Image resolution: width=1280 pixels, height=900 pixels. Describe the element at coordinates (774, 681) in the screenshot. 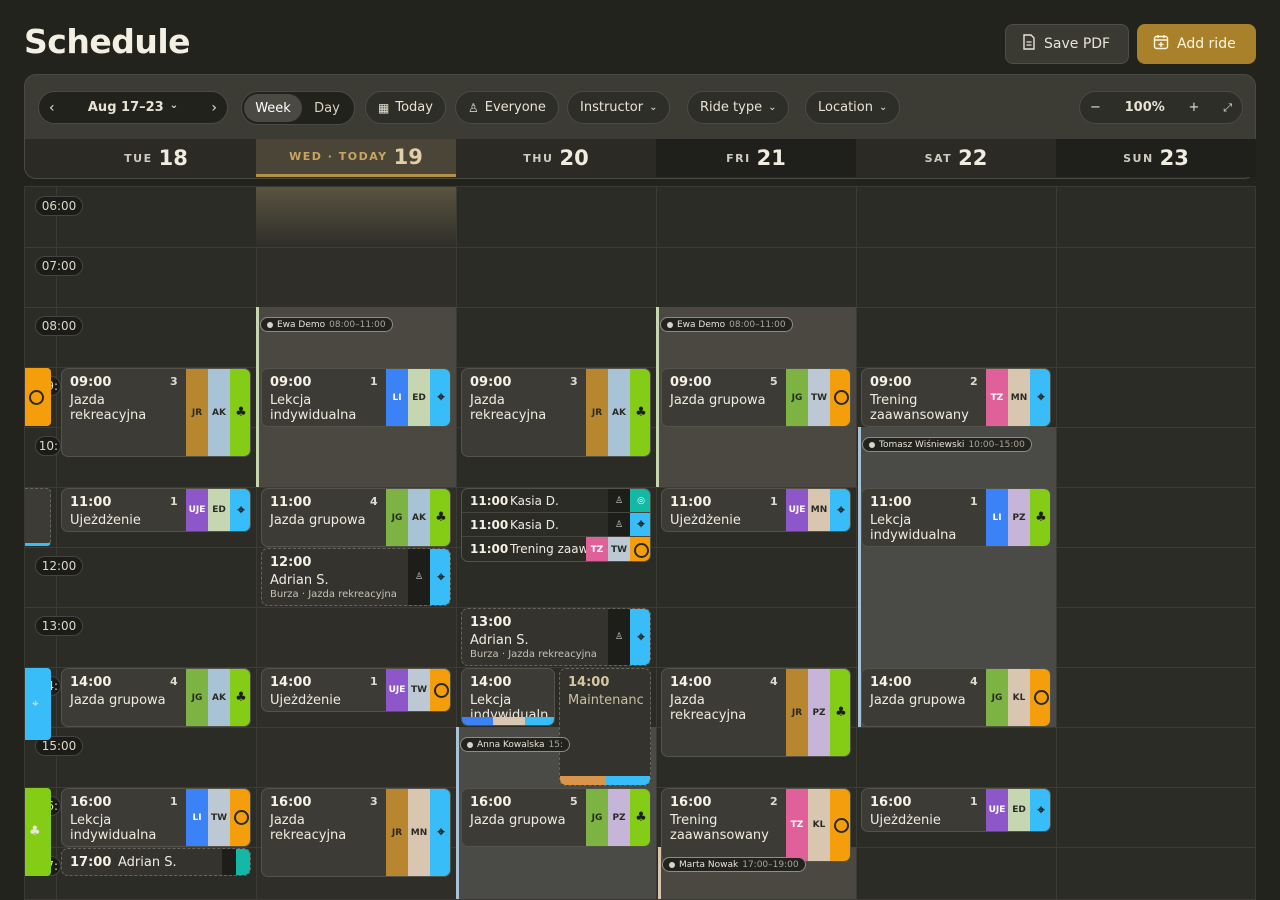

I see `event-count: 4` at that location.